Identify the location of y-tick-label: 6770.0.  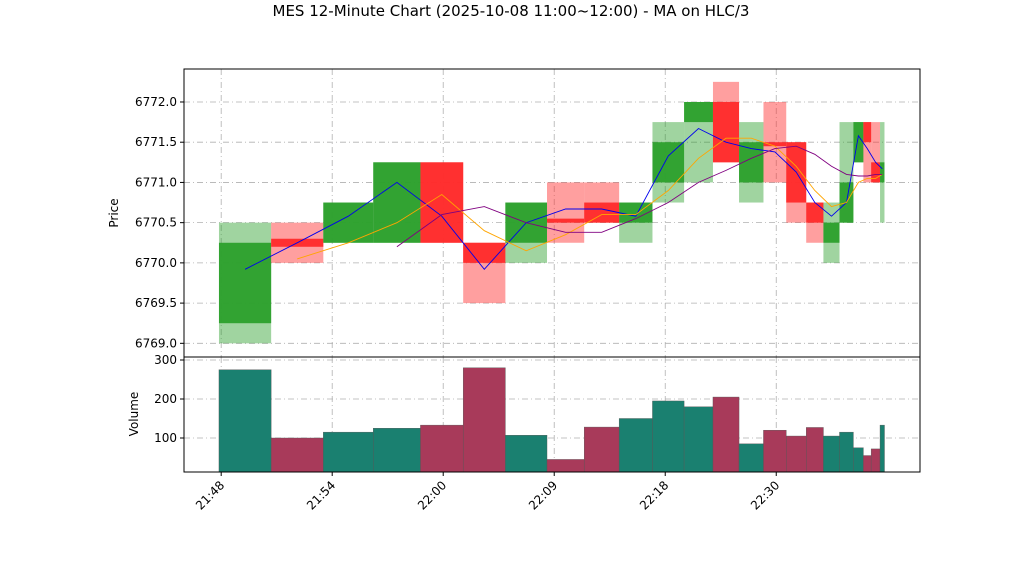
(156, 263).